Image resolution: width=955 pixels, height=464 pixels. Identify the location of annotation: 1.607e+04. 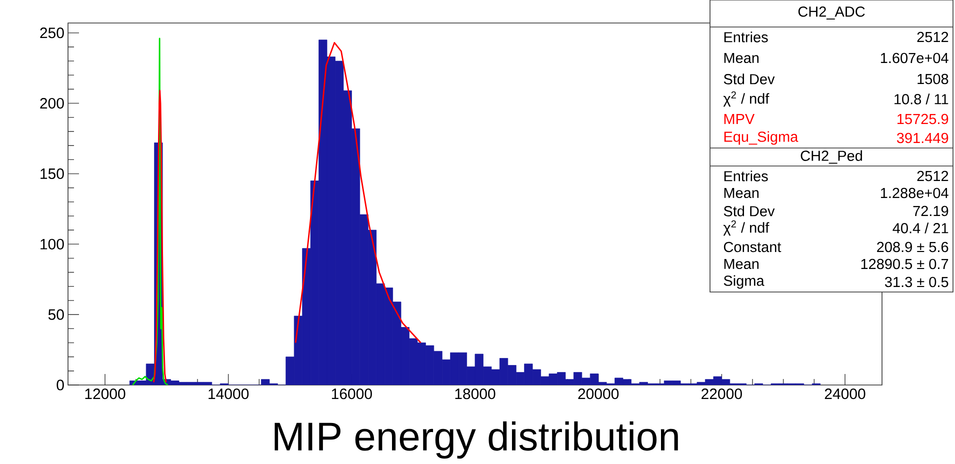
(914, 58).